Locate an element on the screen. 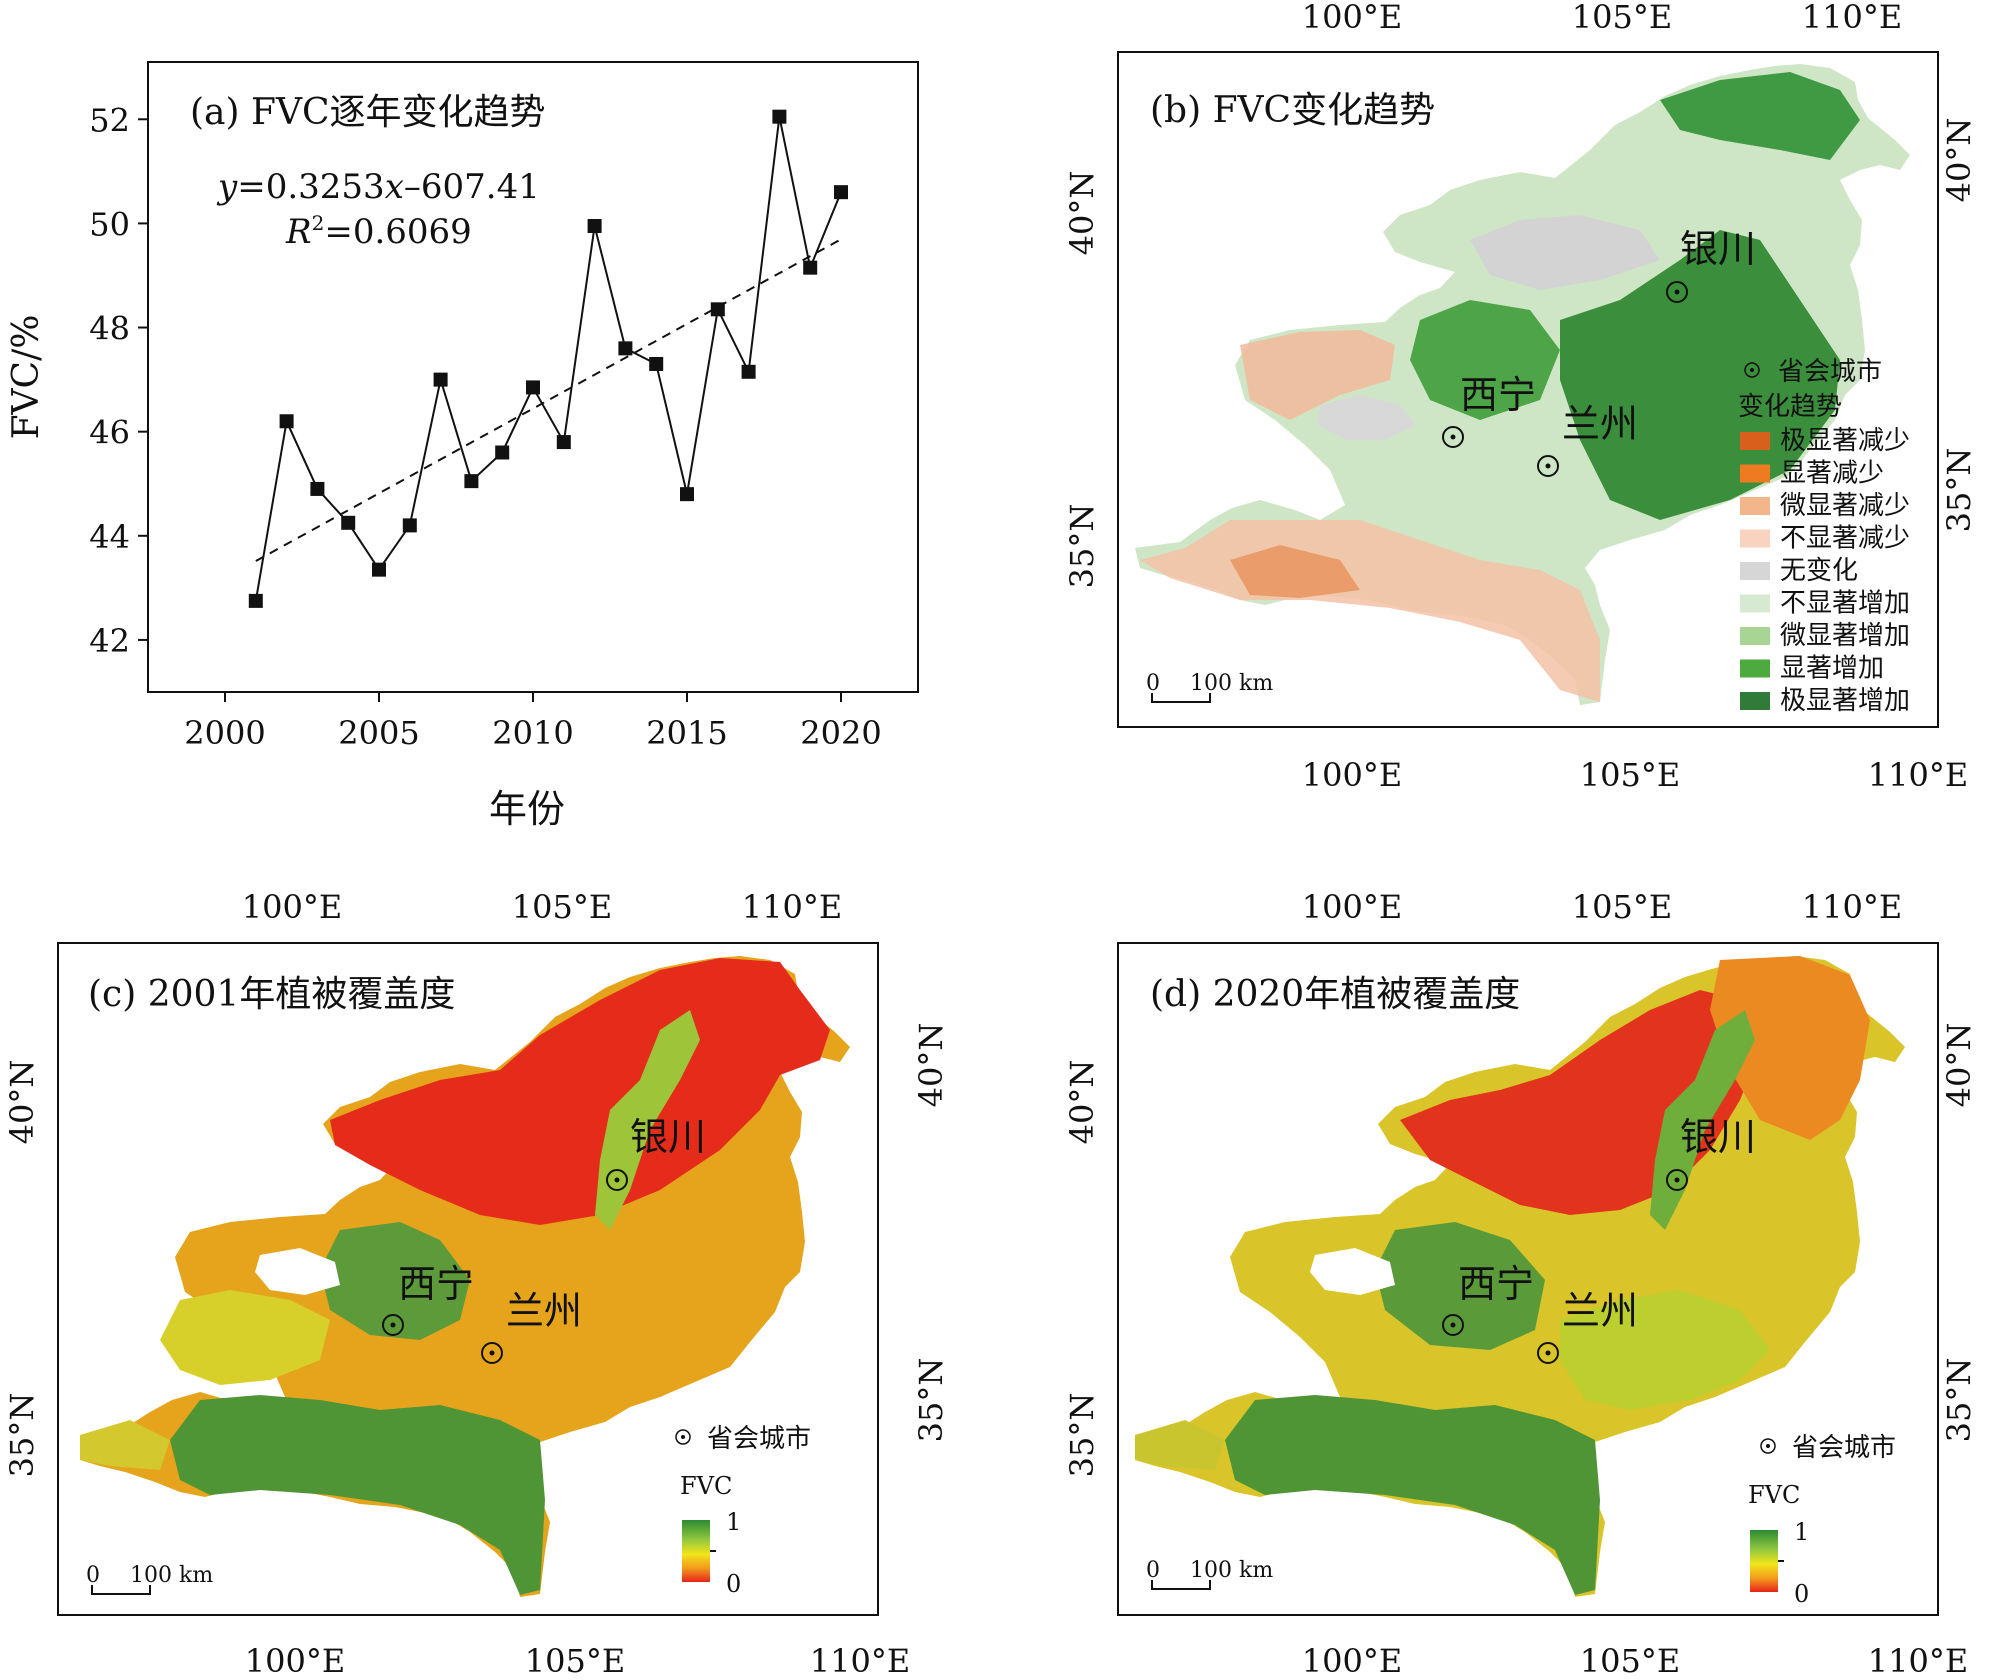 The height and width of the screenshot is (1680, 2000). map-c-region-west-tail is located at coordinates (125, 1445).